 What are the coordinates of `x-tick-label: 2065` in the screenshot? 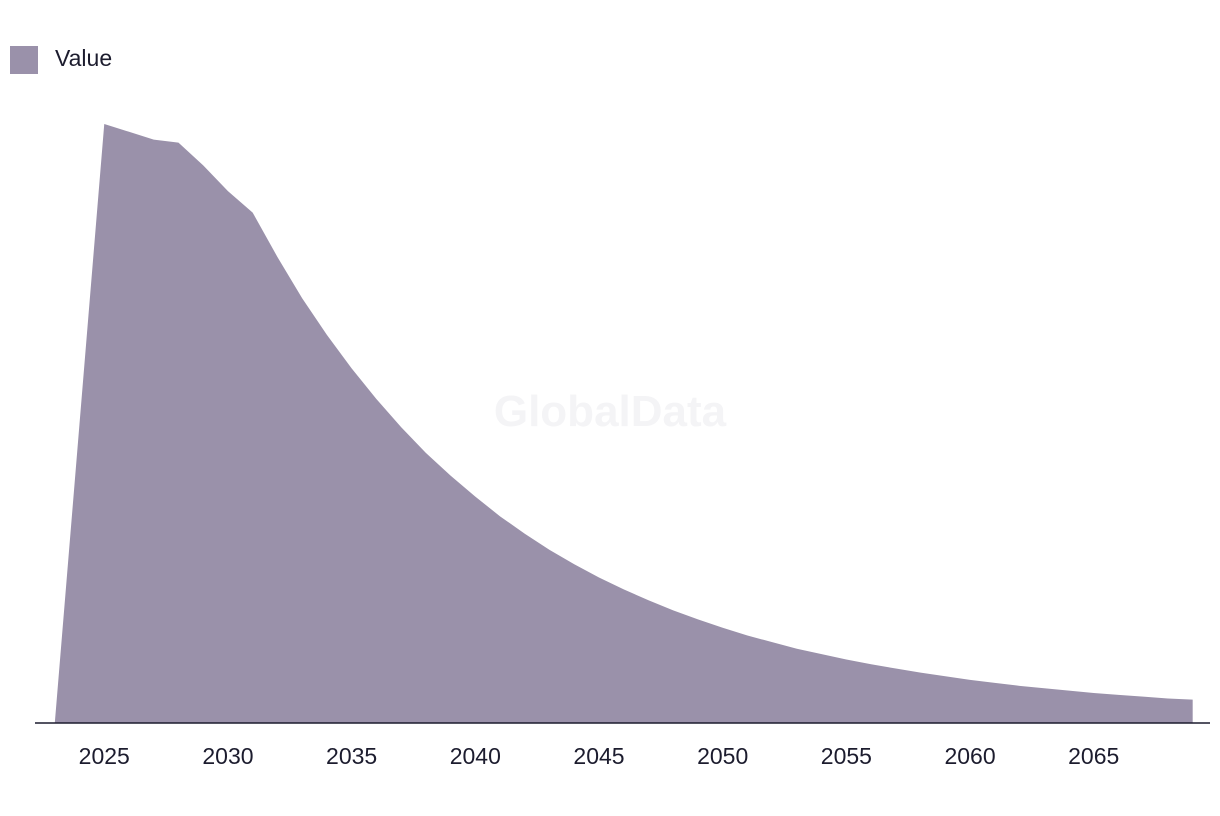 It's located at (1093, 756).